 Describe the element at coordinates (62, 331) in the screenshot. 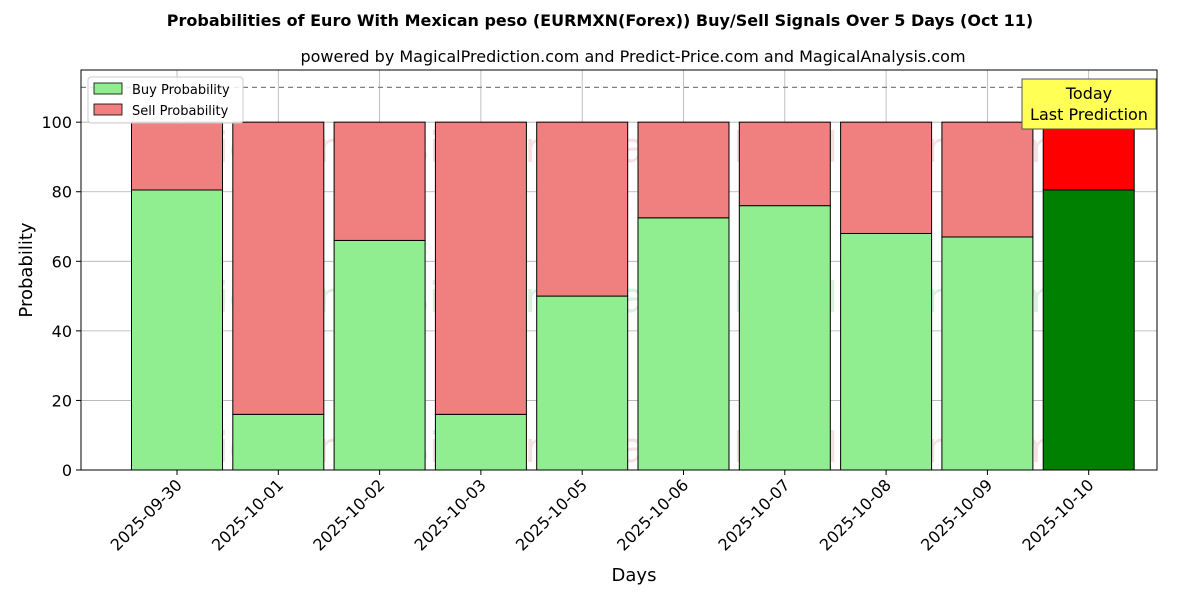

I see `y-tick-label: 40` at that location.